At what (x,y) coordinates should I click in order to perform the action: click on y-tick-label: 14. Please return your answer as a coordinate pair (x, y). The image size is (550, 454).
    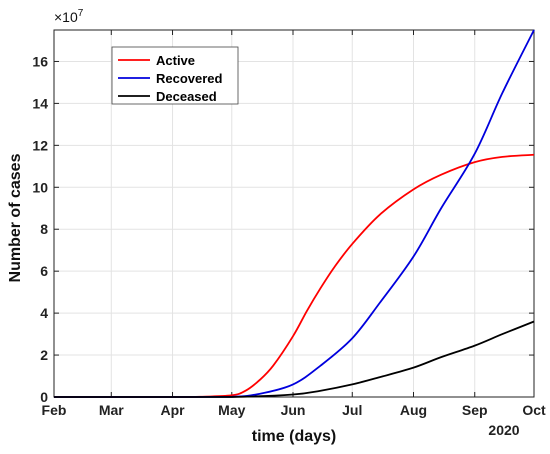
    Looking at the image, I should click on (40, 103).